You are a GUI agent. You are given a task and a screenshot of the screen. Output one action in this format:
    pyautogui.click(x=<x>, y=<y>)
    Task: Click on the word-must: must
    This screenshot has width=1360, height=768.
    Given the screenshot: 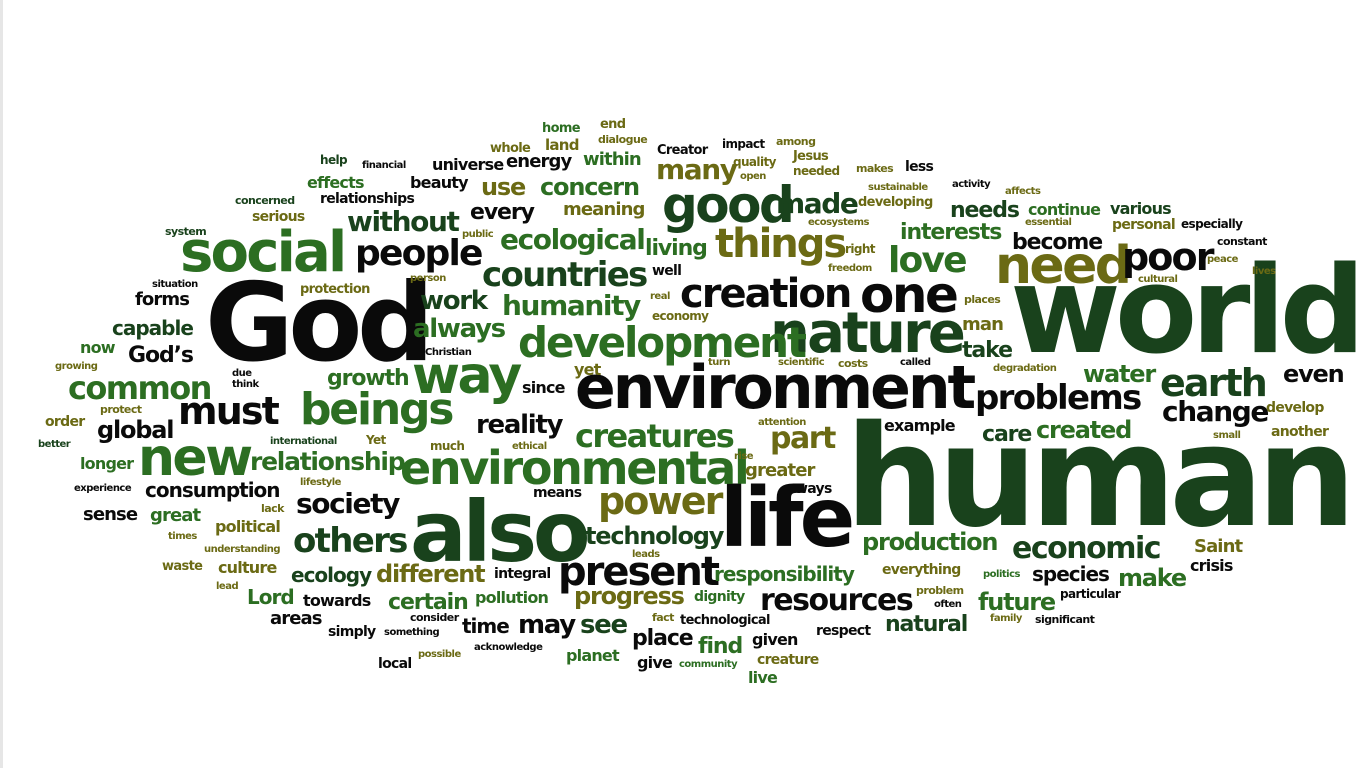 What is the action you would take?
    pyautogui.click(x=229, y=411)
    